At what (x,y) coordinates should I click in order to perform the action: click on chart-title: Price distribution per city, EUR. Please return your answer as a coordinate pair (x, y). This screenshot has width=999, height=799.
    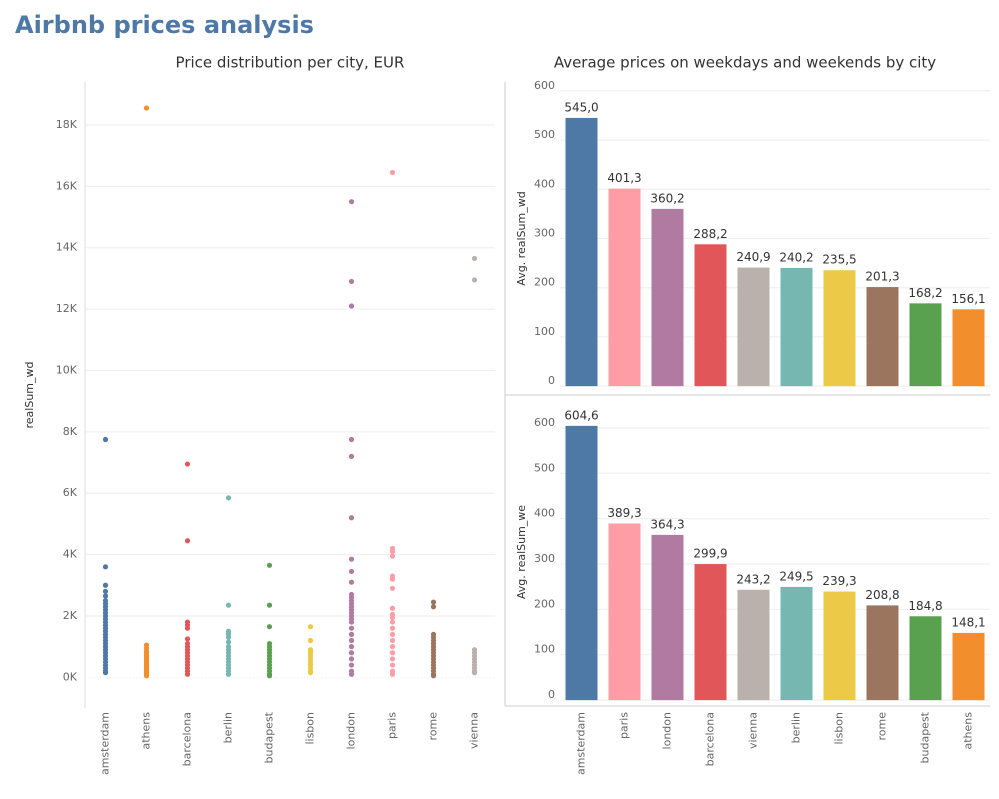
    Looking at the image, I should click on (290, 63).